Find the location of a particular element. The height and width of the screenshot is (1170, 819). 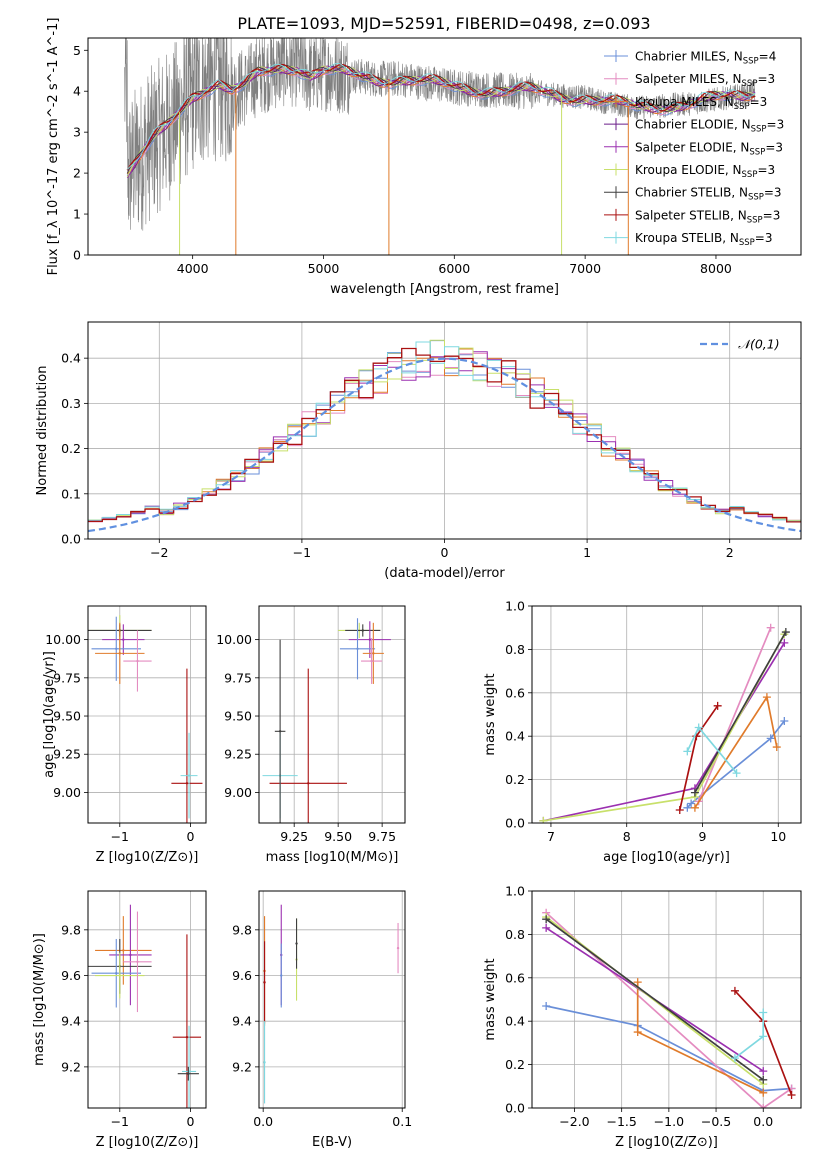

legend-label: Chabrier ELODIE, NSSP=3 is located at coordinates (709, 126).